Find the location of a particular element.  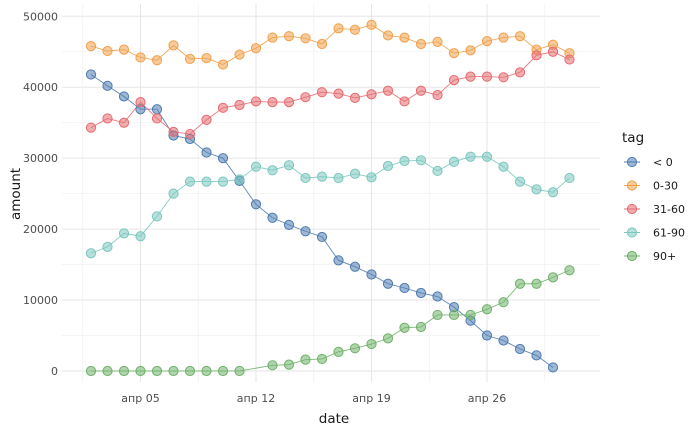

legend-label: 0-30 is located at coordinates (665, 186).